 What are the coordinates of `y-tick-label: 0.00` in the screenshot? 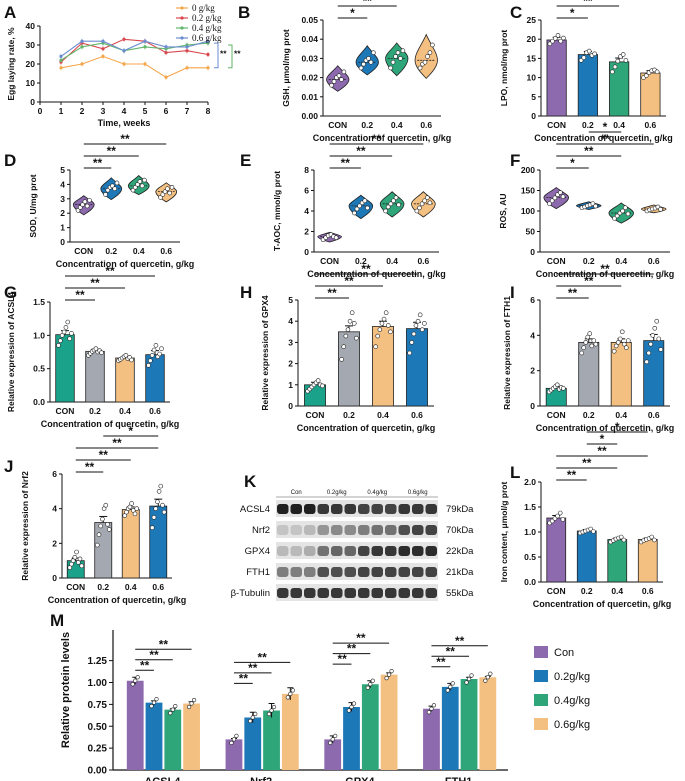 It's located at (98, 771).